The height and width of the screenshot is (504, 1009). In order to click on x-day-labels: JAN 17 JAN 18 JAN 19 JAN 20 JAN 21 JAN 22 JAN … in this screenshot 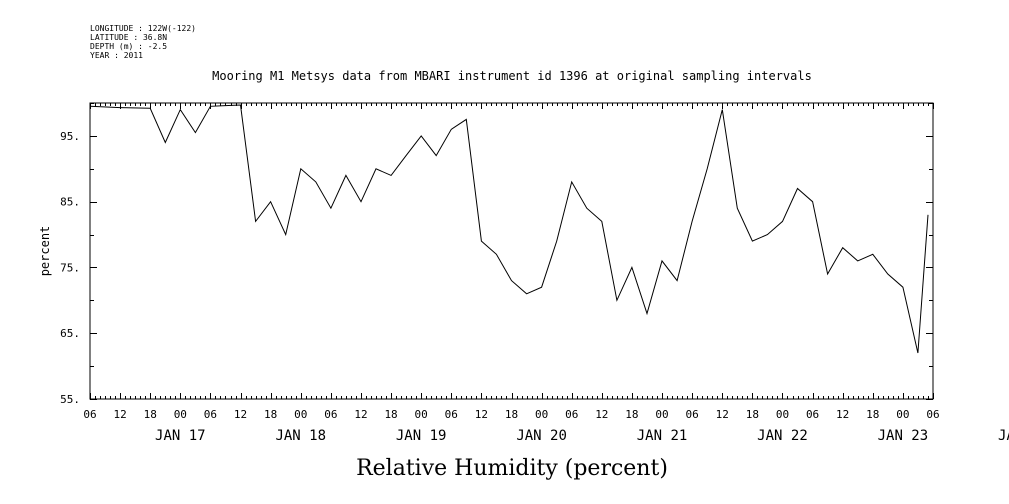, I will do `click(582, 436)`.